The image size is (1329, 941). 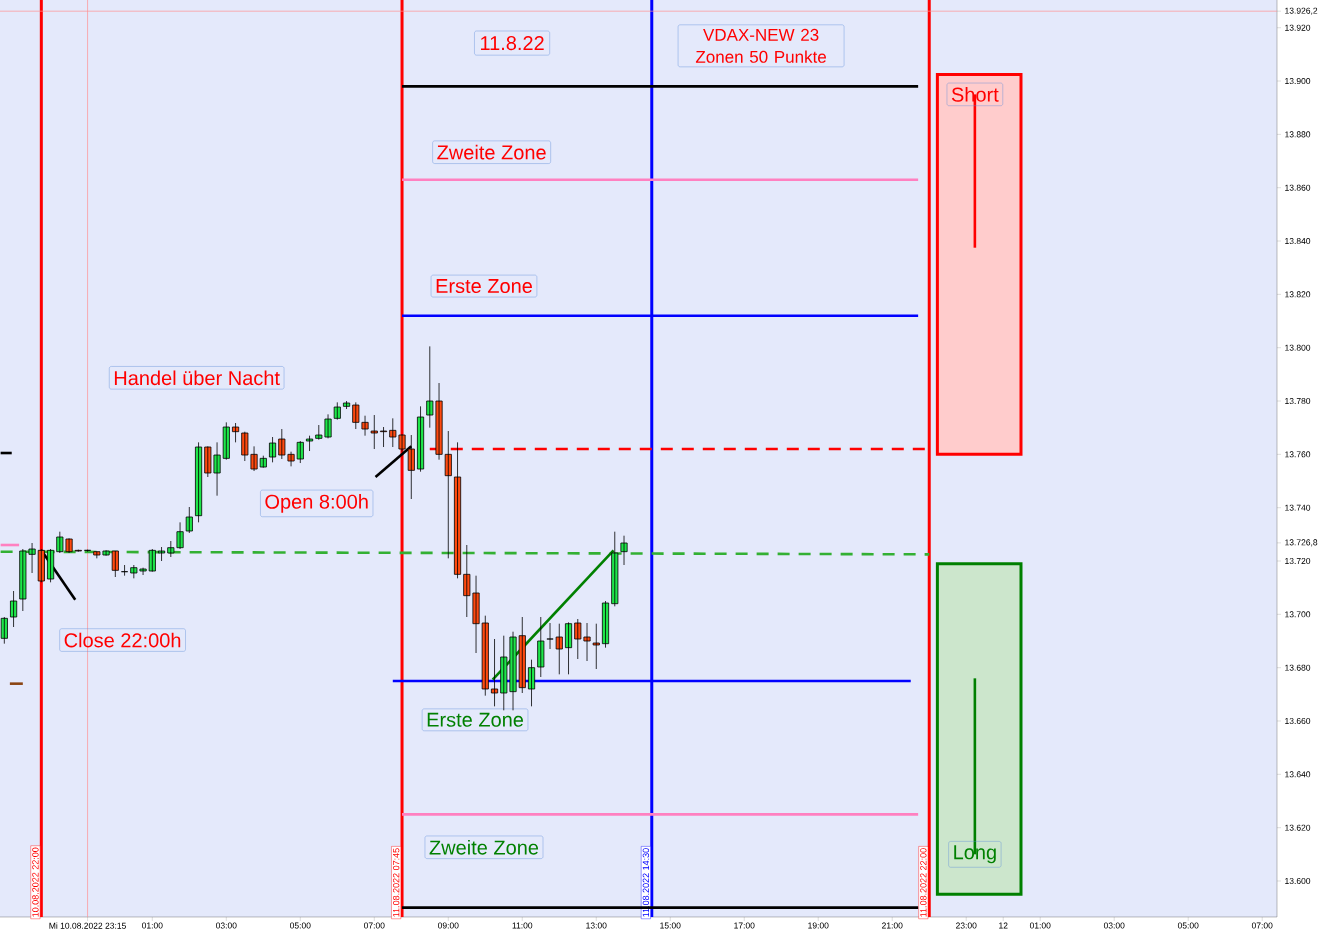 I want to click on text: VDAX-NEW 23 Zonen 50 Punkte, so click(x=760, y=45).